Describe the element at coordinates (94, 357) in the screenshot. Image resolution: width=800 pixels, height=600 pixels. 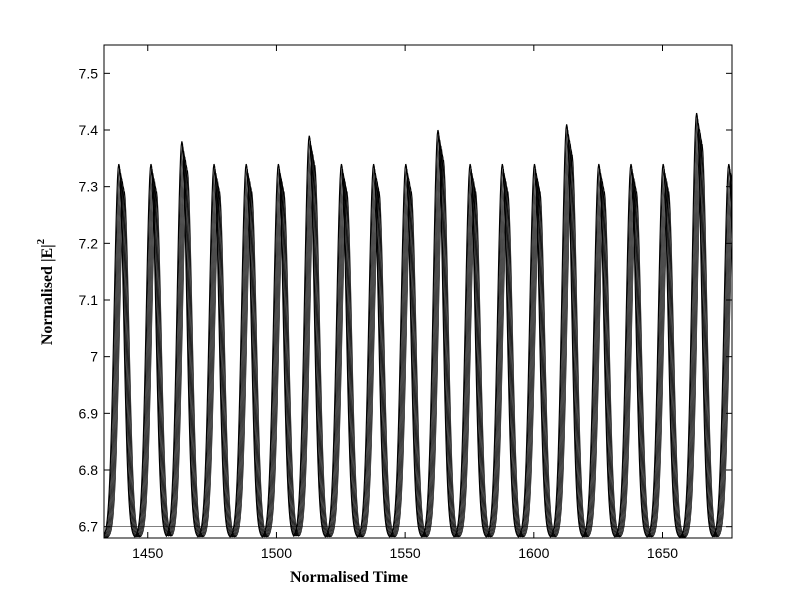
I see `y-tick-label: 7` at that location.